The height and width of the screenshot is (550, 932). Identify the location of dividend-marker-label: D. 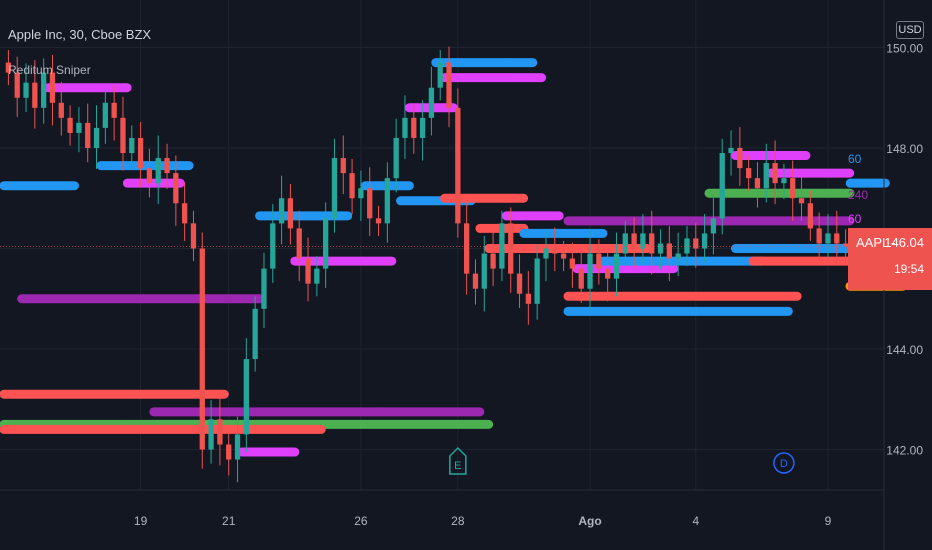
(784, 464).